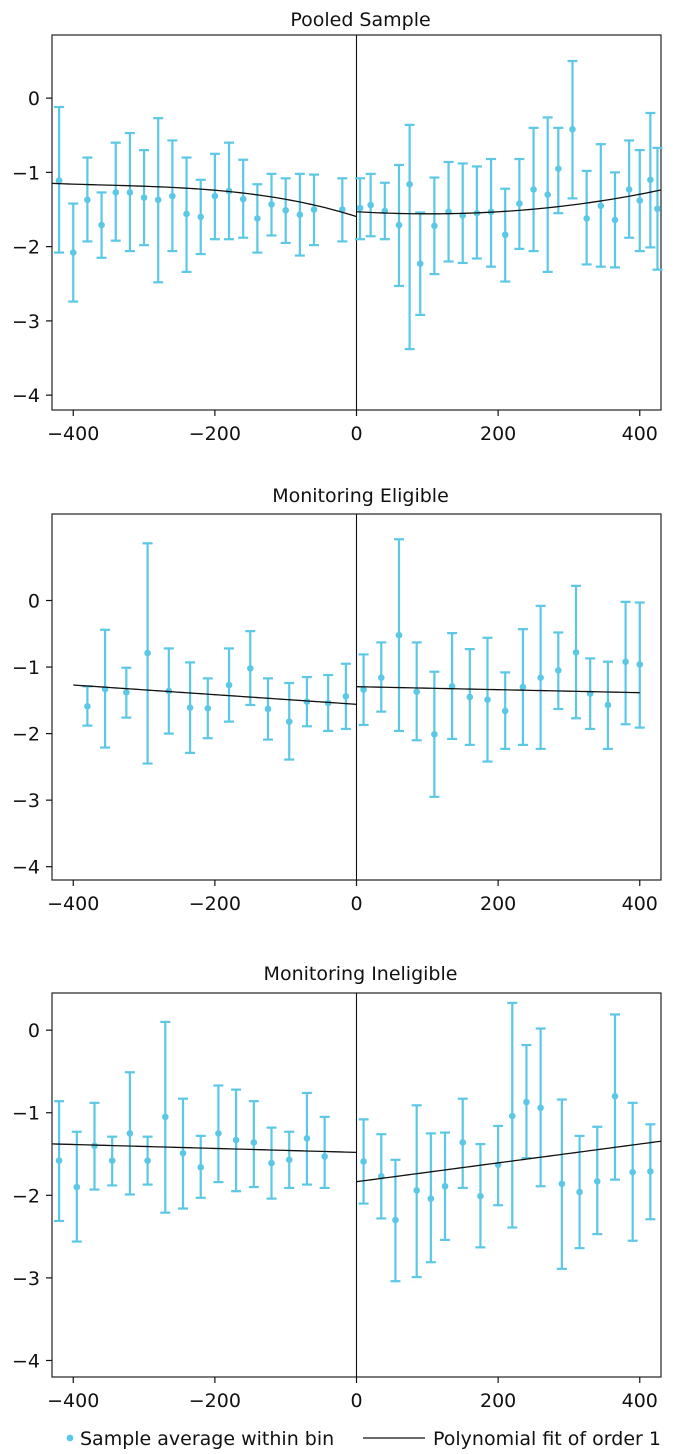 This screenshot has width=673, height=1454. What do you see at coordinates (204, 200) in the screenshot?
I see `fit-line` at bounding box center [204, 200].